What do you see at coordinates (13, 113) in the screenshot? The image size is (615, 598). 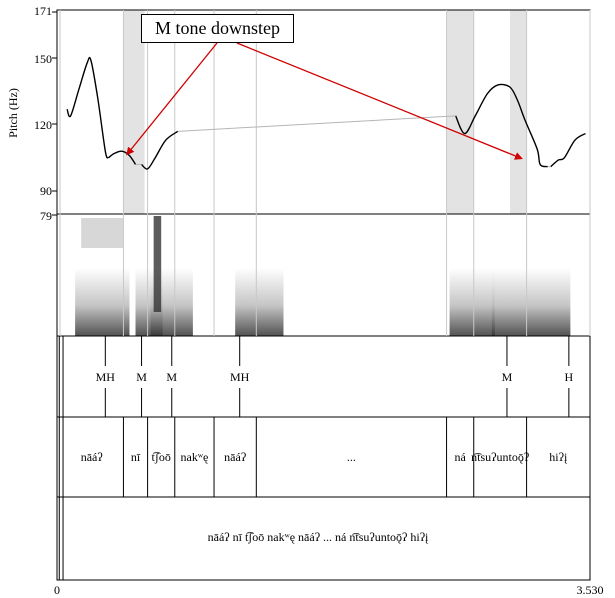 I see `y-axis-label: Pitch (Hz)` at bounding box center [13, 113].